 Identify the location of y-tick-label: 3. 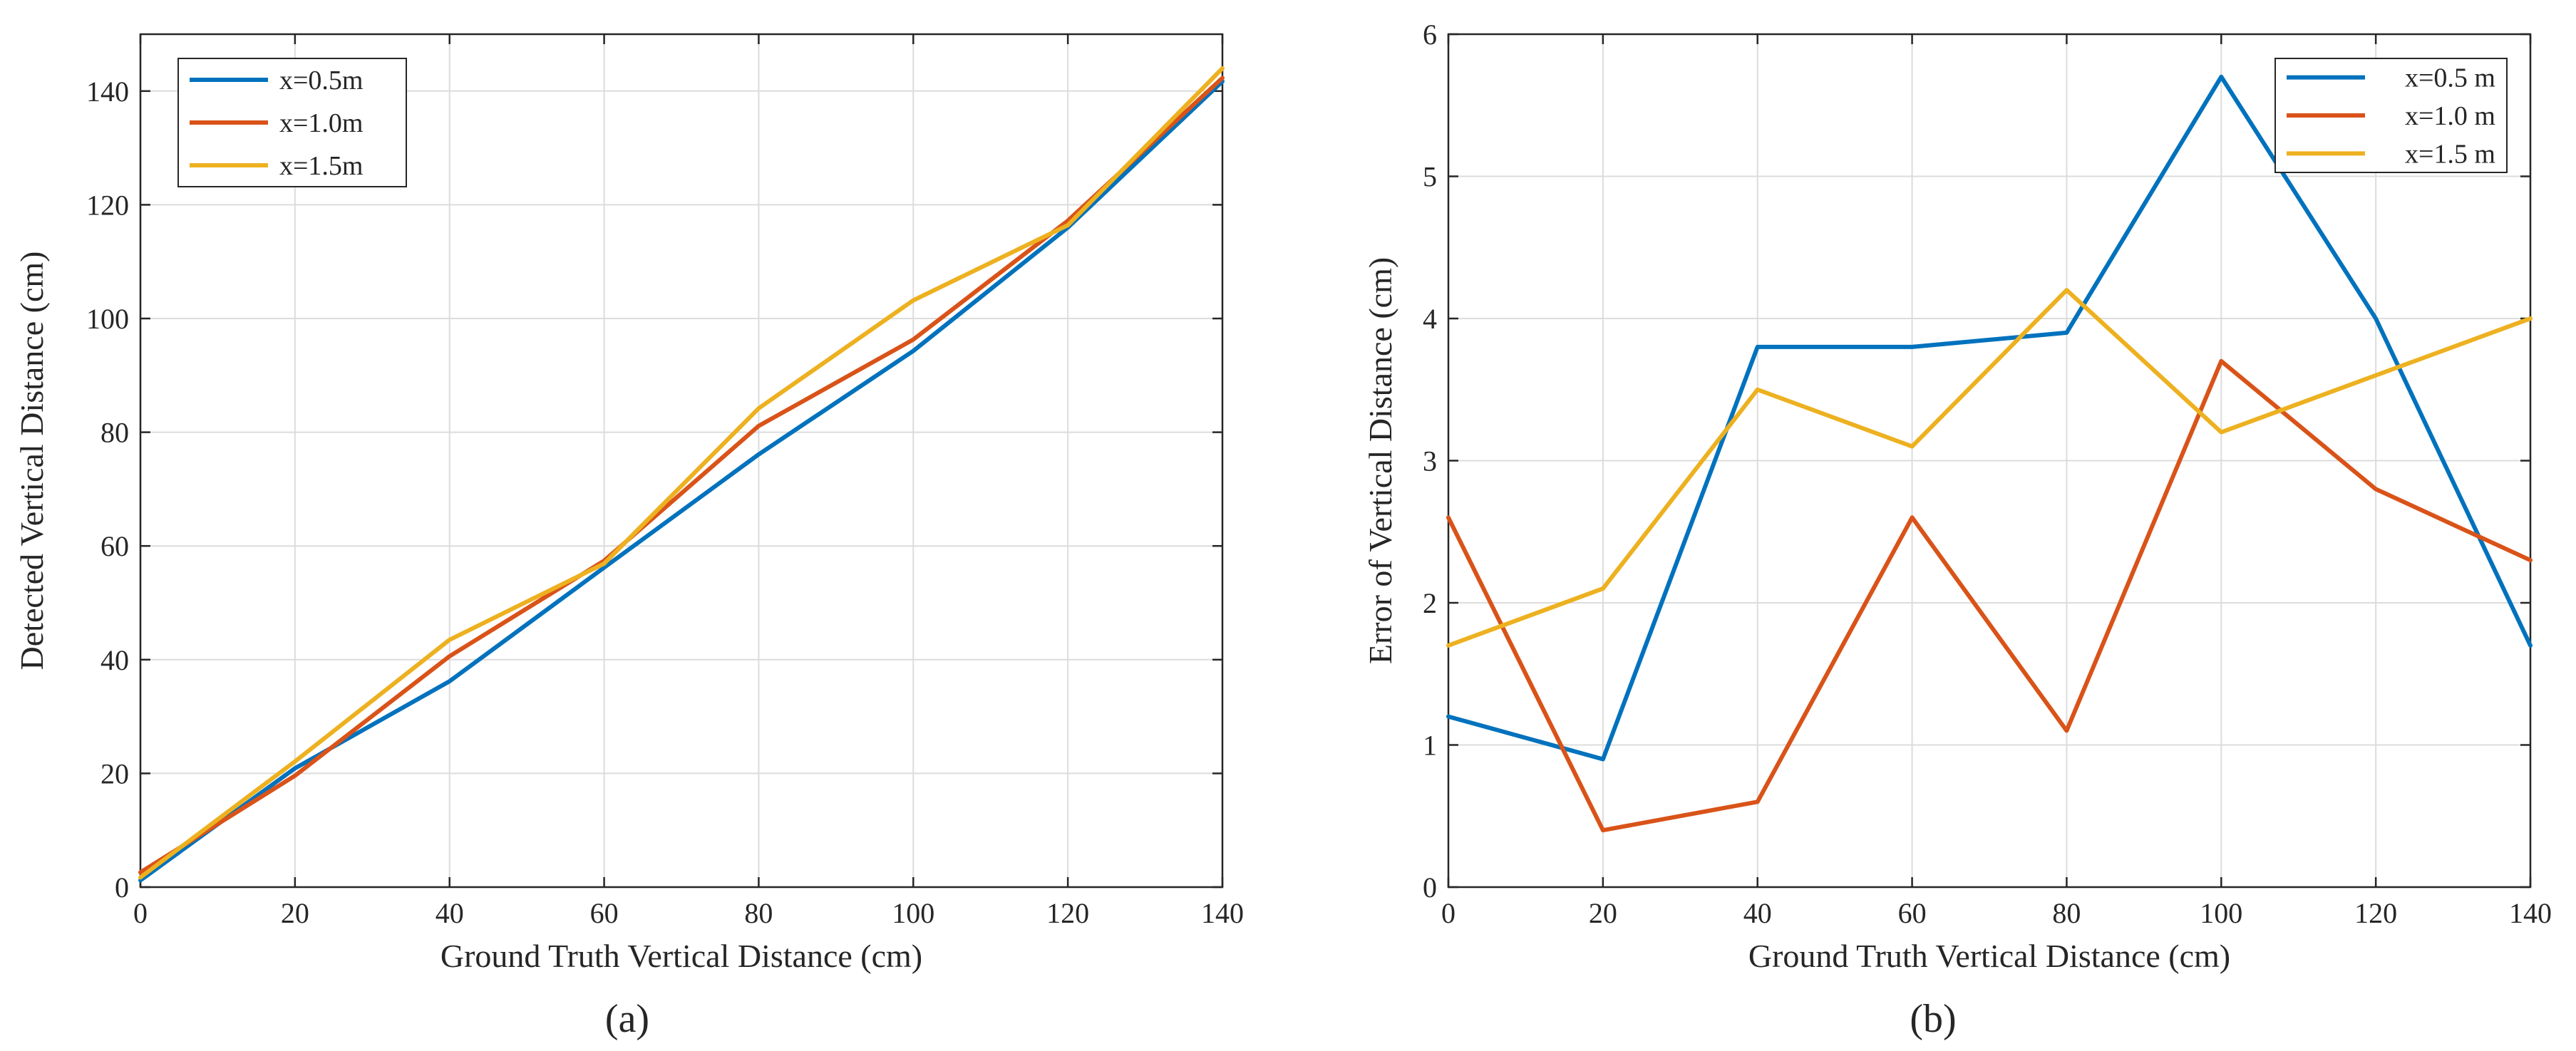
(1430, 461).